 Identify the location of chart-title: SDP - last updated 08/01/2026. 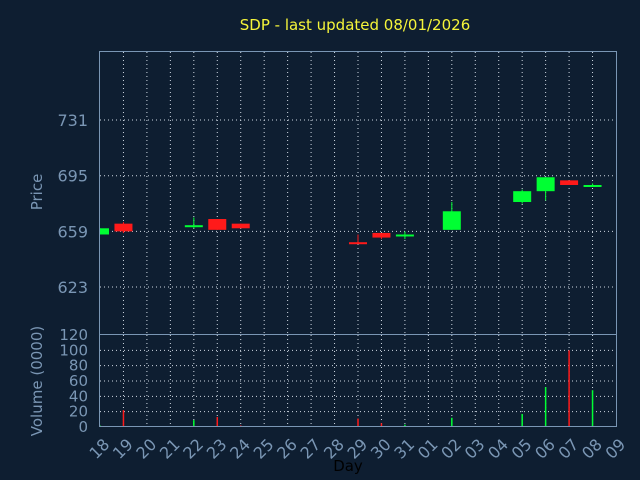
(355, 25).